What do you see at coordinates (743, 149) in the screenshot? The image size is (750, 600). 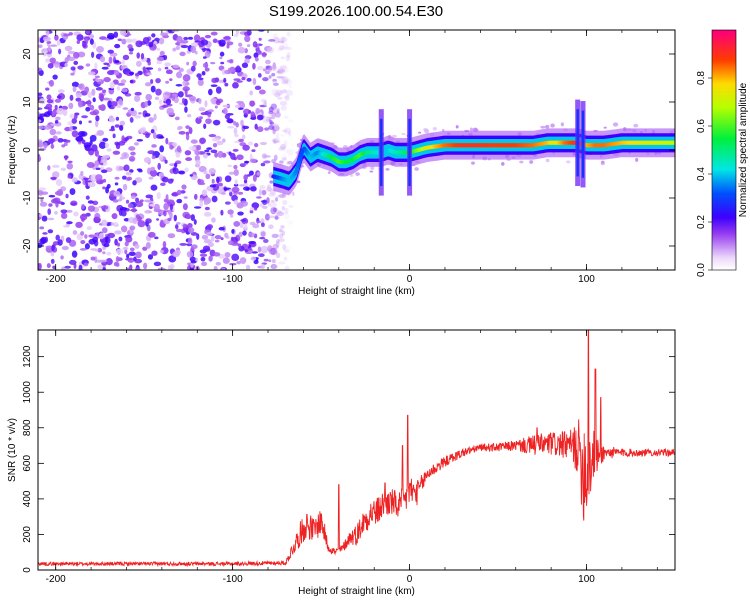 I see `colorbar-label: Normalized spectral amplitude` at bounding box center [743, 149].